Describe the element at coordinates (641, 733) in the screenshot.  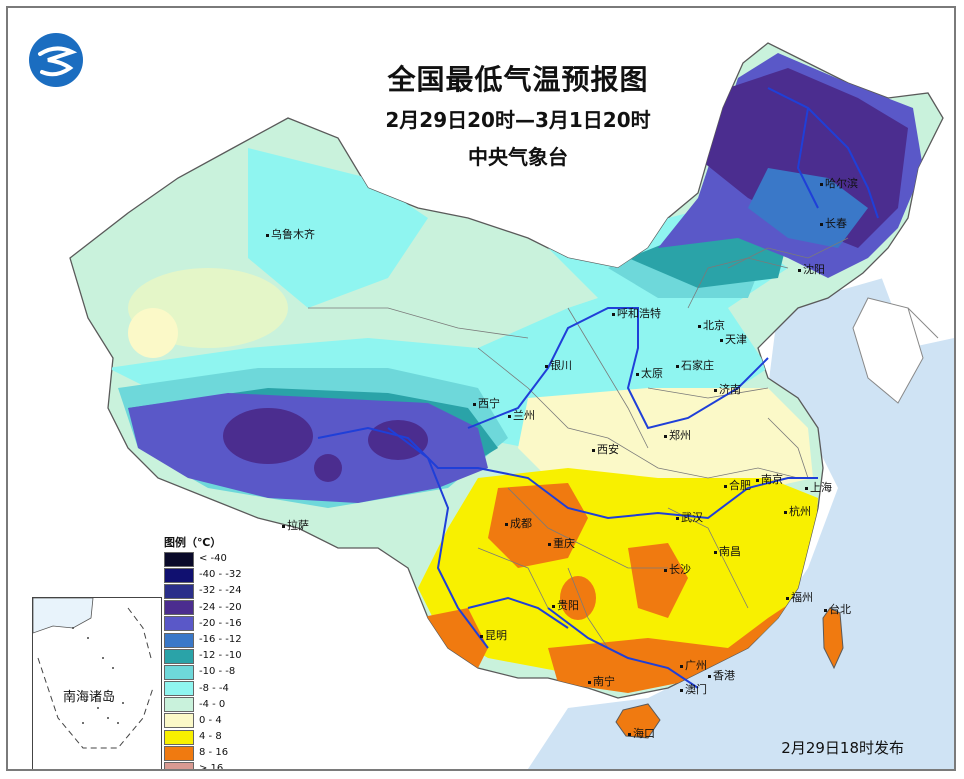
I see `city-label: 海口` at that location.